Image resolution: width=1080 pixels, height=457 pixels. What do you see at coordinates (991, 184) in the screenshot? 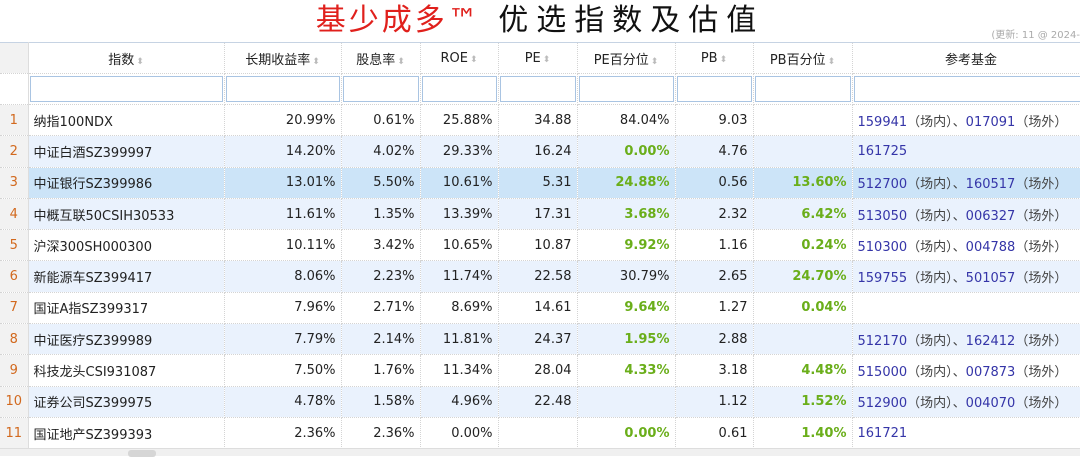
I see `fund-code-link: 160517` at bounding box center [991, 184].